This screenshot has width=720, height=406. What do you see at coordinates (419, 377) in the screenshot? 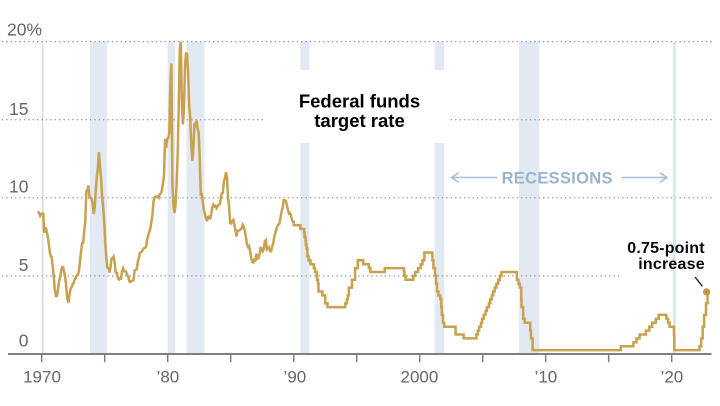
I see `svg-text: 2000` at bounding box center [419, 377].